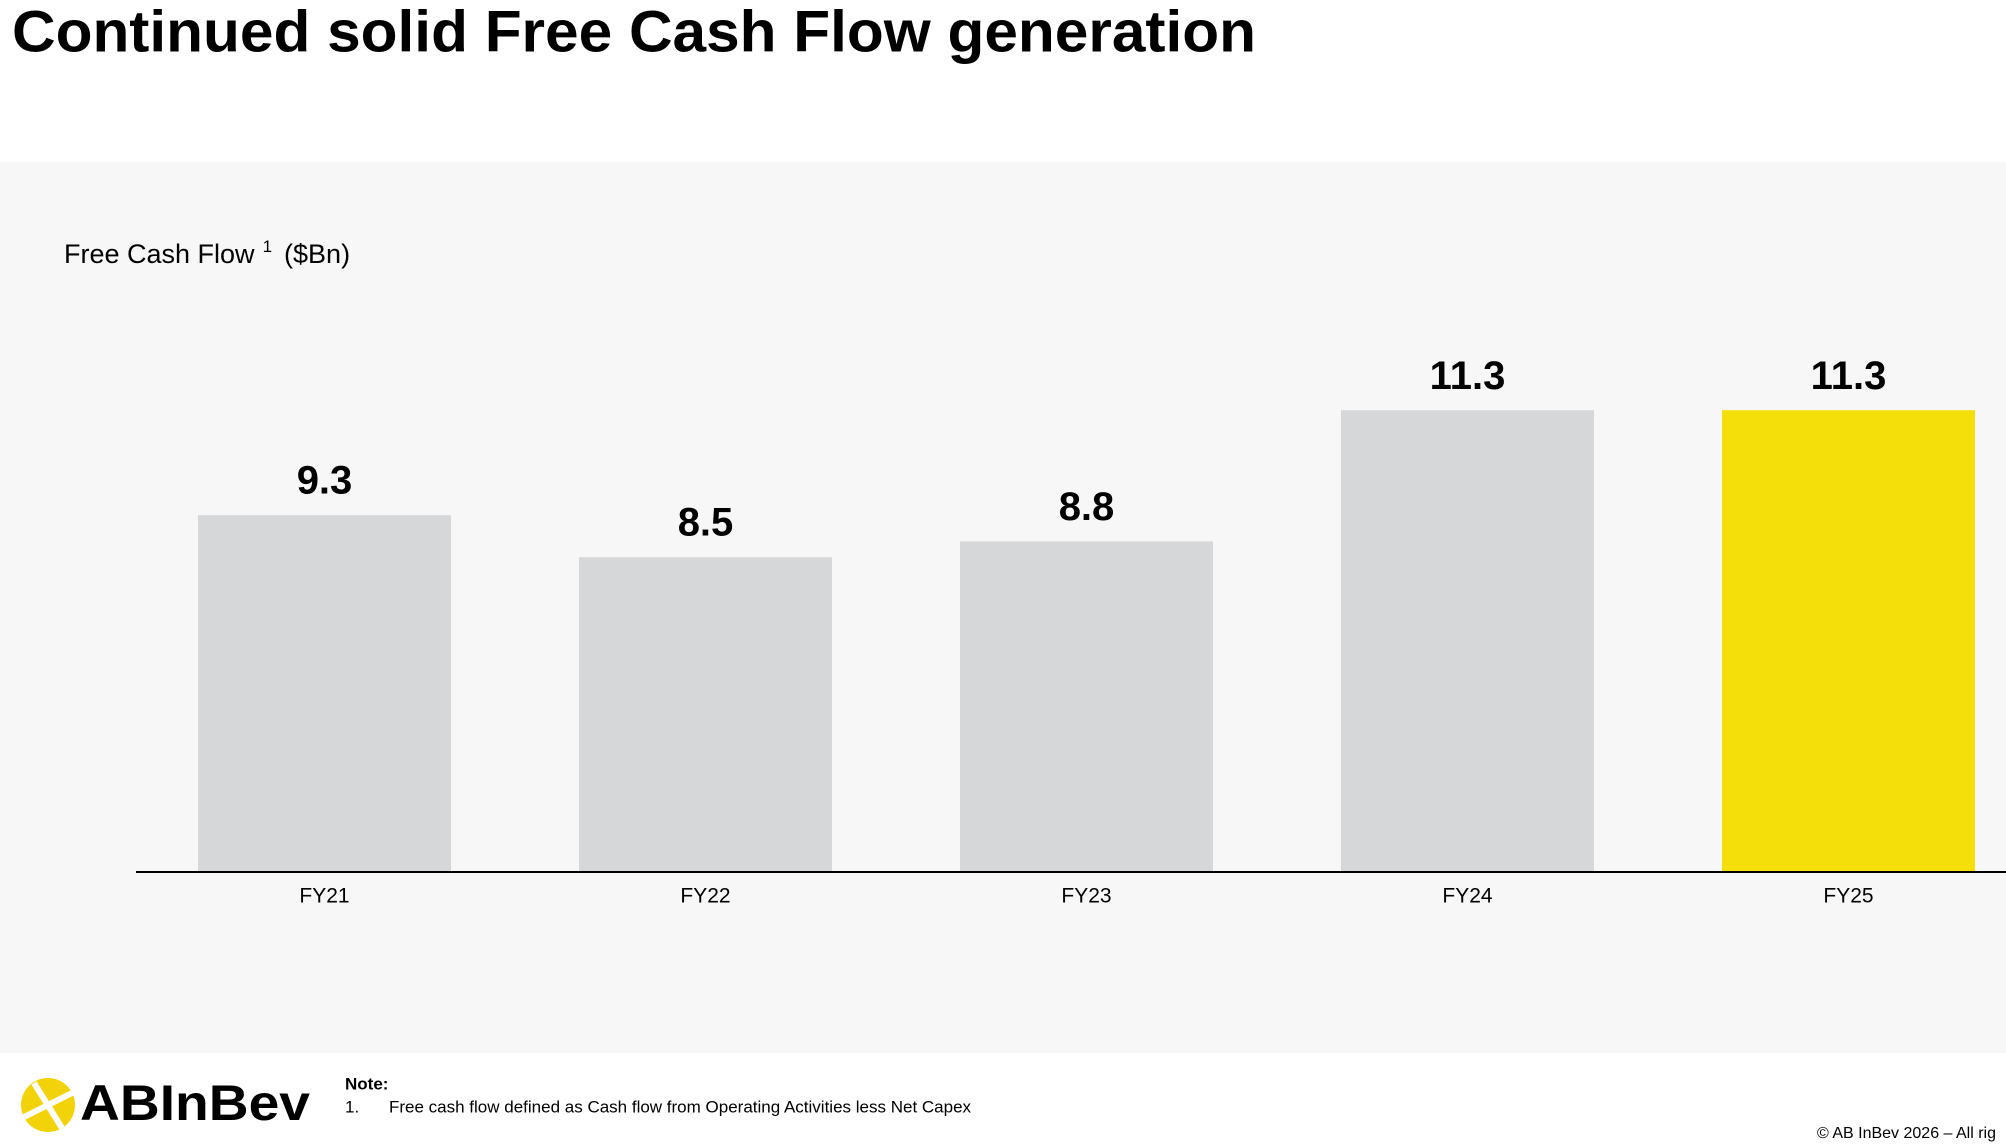  What do you see at coordinates (325, 481) in the screenshot?
I see `data-label: 9.3` at bounding box center [325, 481].